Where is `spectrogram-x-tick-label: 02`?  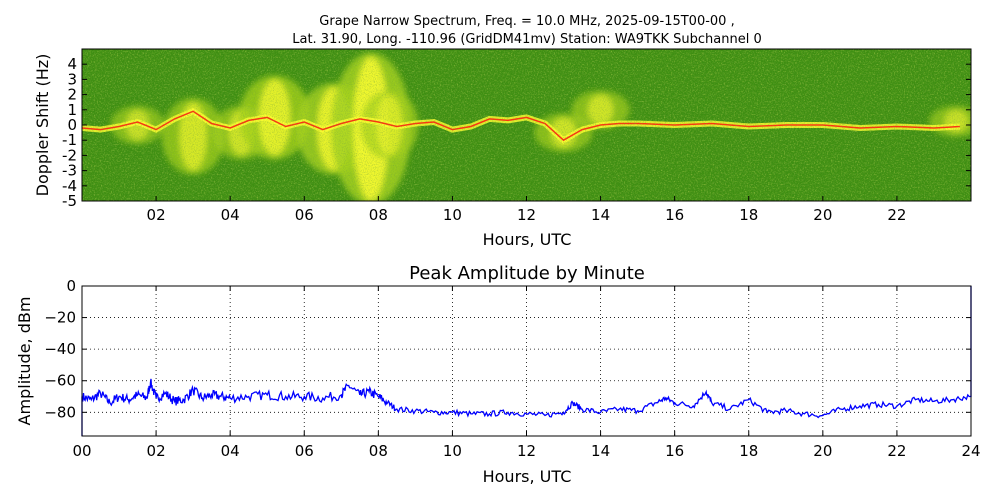 spectrogram-x-tick-label: 02 is located at coordinates (156, 215).